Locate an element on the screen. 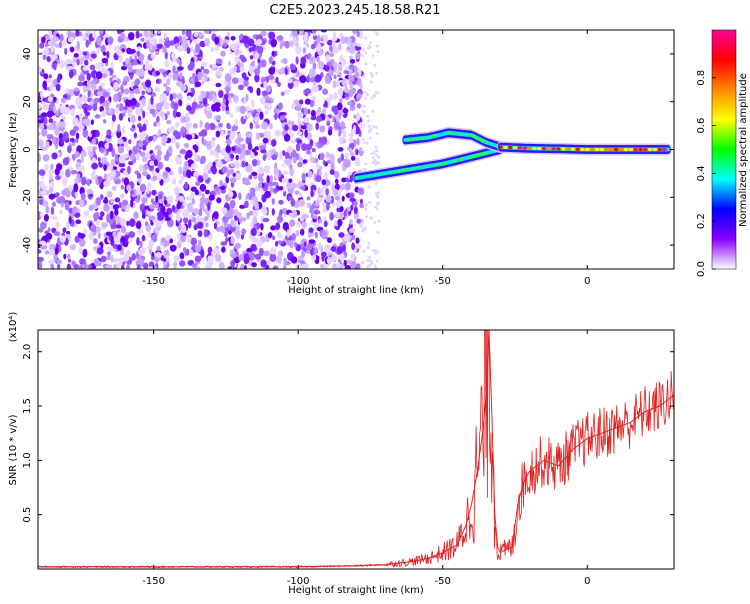 This screenshot has width=750, height=604. track-core is located at coordinates (668, 149).